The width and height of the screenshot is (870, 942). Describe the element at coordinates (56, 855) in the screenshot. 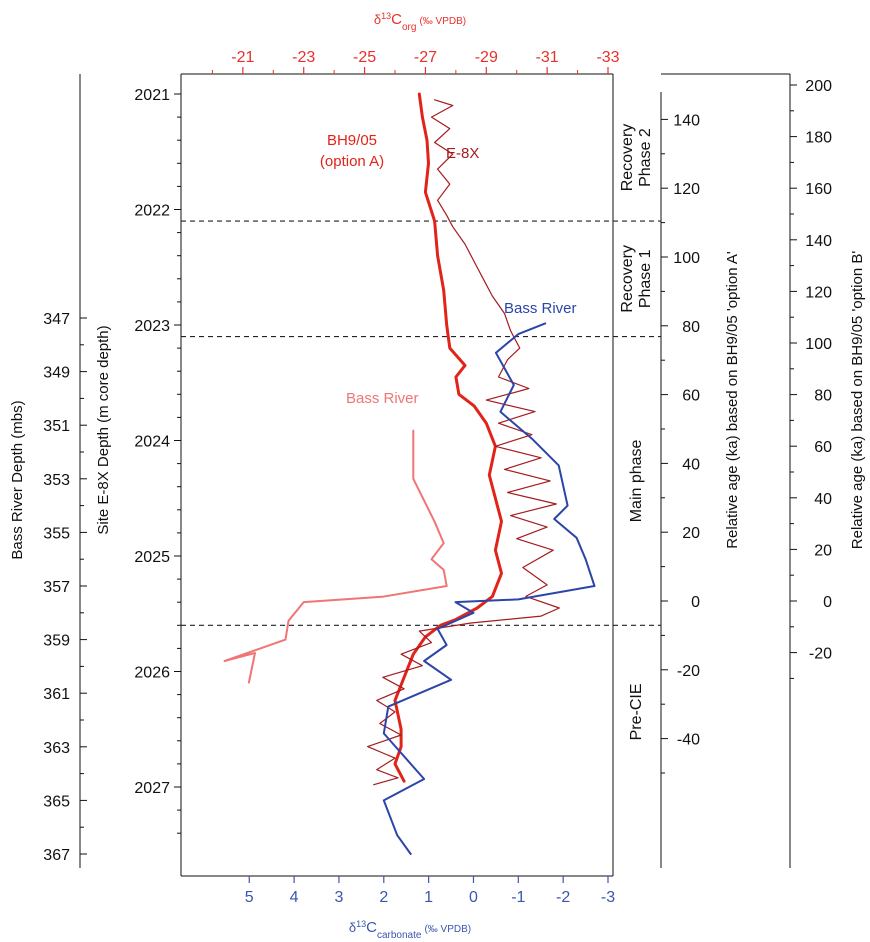

I see `left-outer-tick-label: 367` at that location.